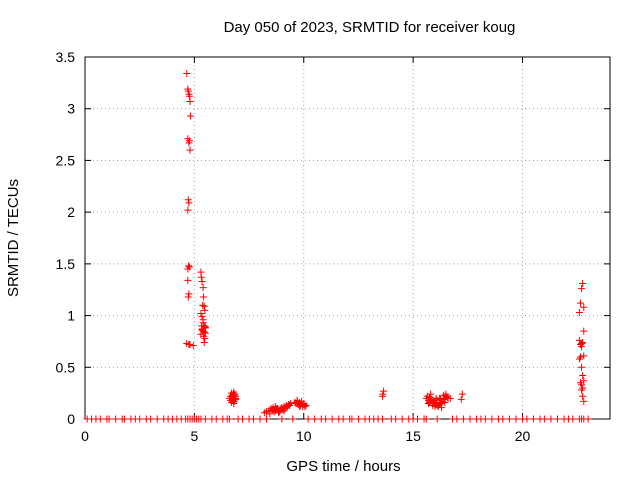  What do you see at coordinates (194, 436) in the screenshot?
I see `x-tick-label: 5` at bounding box center [194, 436].